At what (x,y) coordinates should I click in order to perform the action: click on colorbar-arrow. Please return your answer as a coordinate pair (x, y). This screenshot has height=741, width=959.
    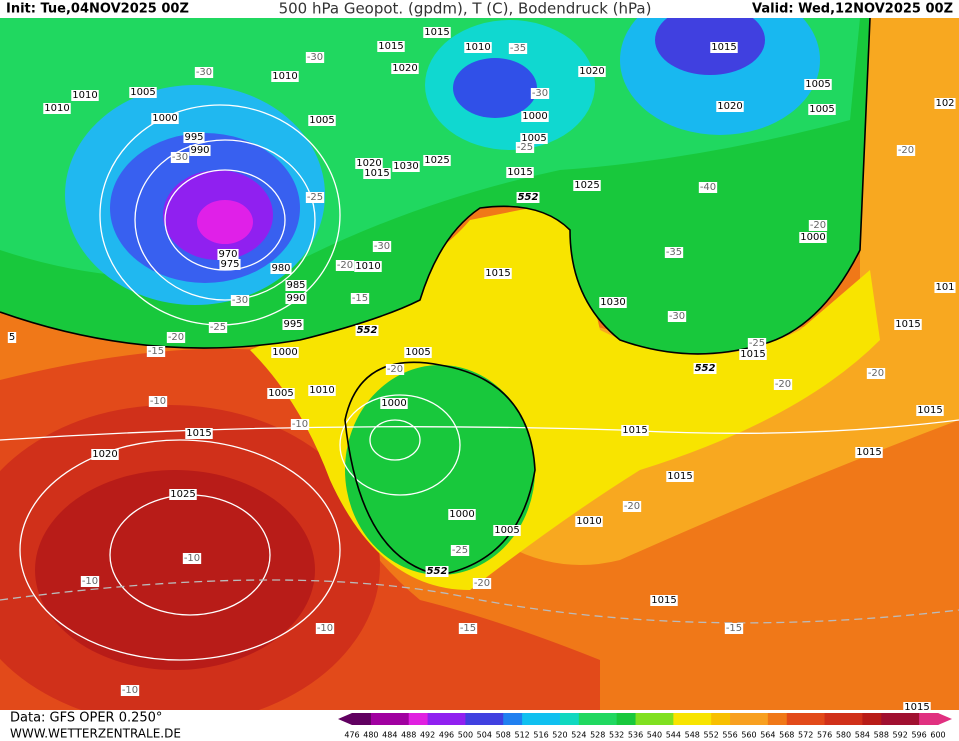
    Looking at the image, I should click on (945, 719).